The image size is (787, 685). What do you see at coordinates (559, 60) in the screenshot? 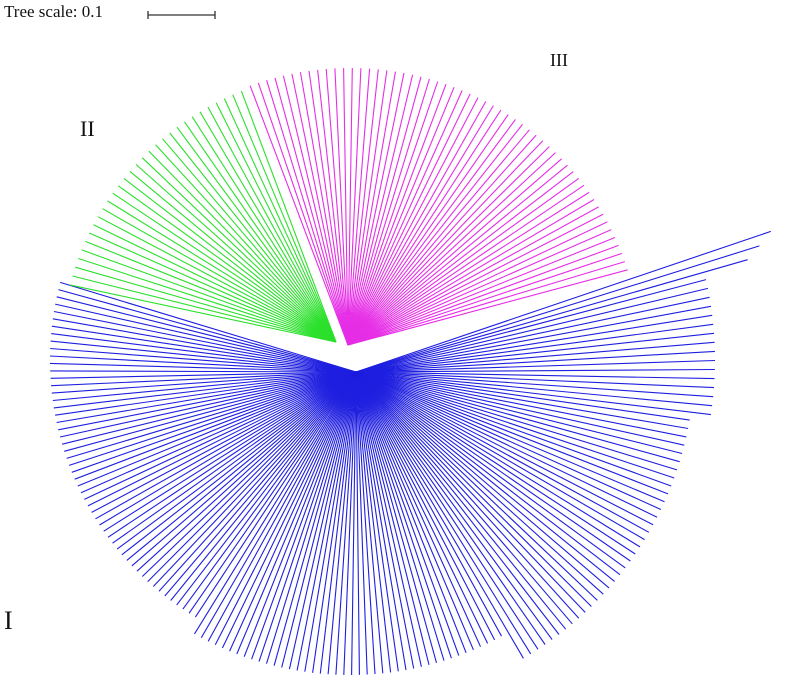
I see `clade-label-iii: III` at bounding box center [559, 60].